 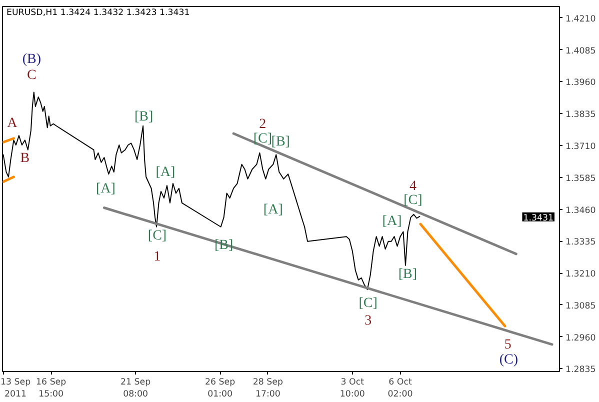 What do you see at coordinates (368, 321) in the screenshot?
I see `annotation: 3` at bounding box center [368, 321].